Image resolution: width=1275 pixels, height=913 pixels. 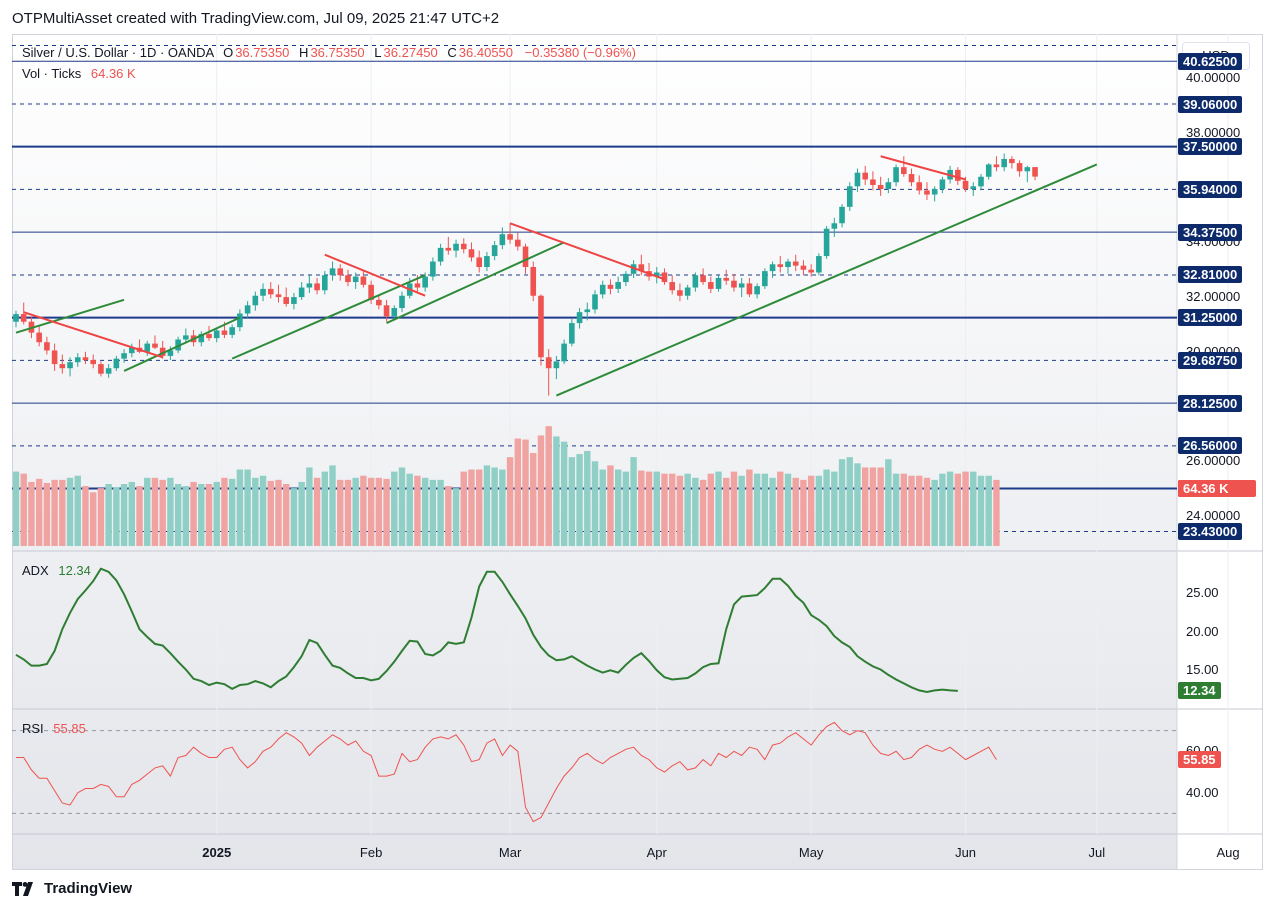 I want to click on adx-line, so click(x=486, y=630).